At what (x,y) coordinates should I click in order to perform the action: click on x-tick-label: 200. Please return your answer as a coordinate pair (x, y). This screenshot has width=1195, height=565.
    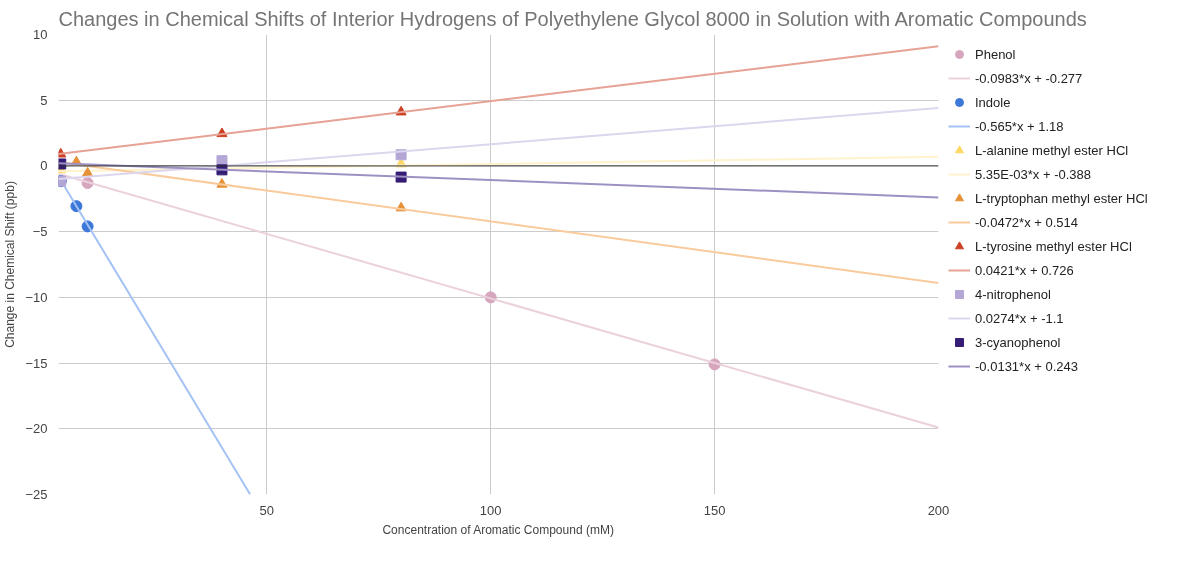
    Looking at the image, I should click on (938, 510).